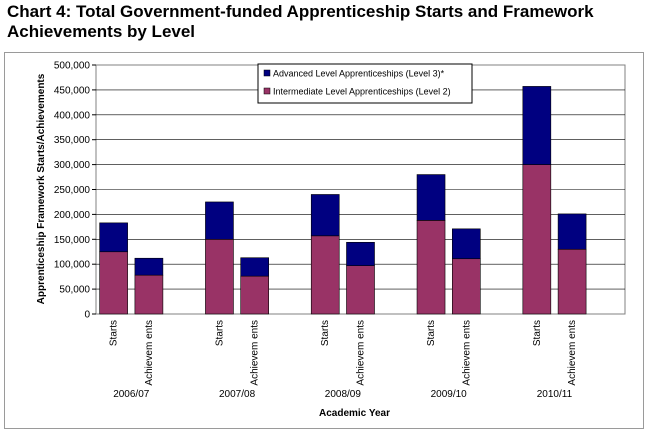 This screenshot has width=659, height=437. I want to click on y-tick-label: 0, so click(87, 315).